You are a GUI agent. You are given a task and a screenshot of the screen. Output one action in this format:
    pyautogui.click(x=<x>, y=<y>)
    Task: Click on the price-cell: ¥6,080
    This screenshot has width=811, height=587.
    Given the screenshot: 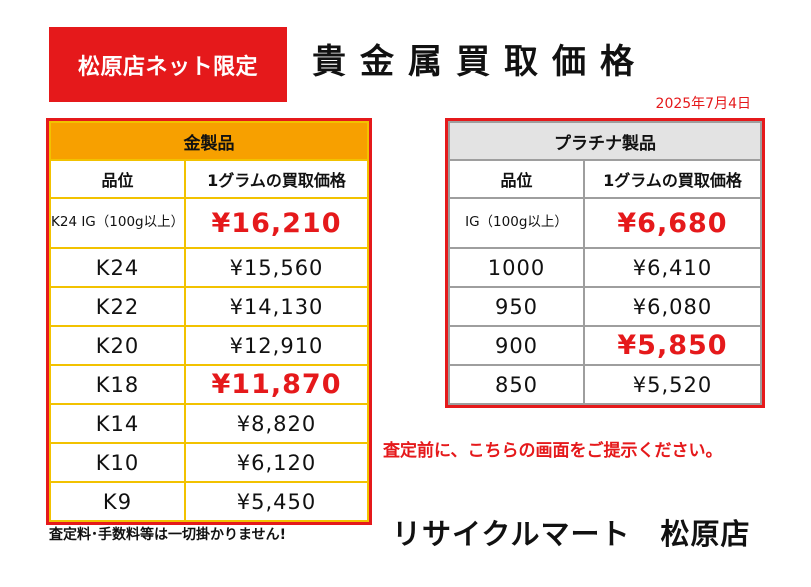 What is the action you would take?
    pyautogui.click(x=672, y=306)
    